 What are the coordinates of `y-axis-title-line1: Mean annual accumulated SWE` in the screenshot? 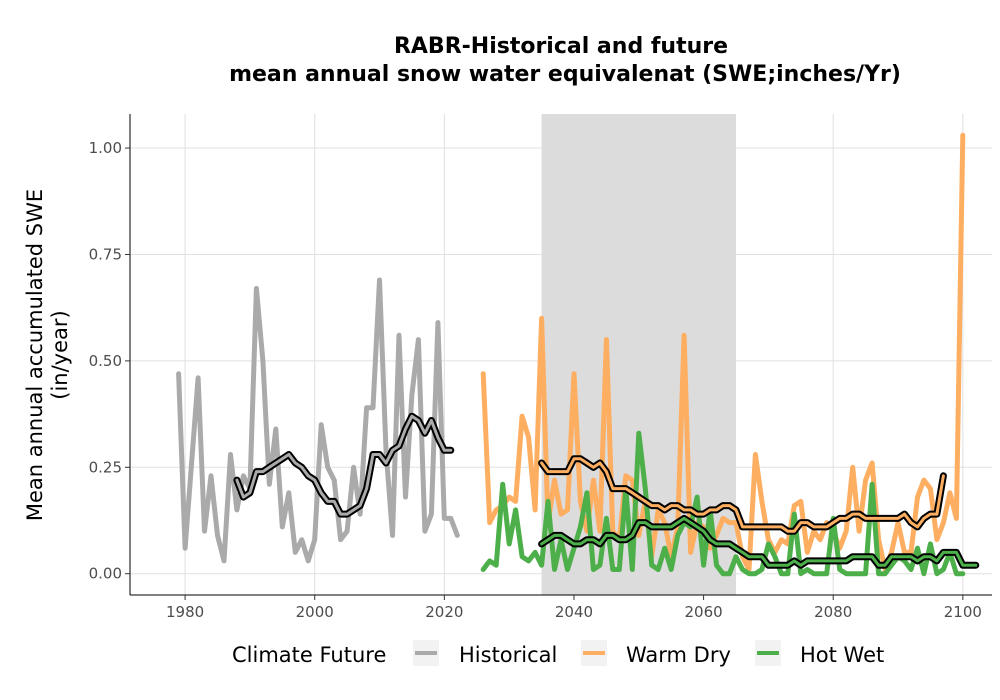 It's located at (35, 355).